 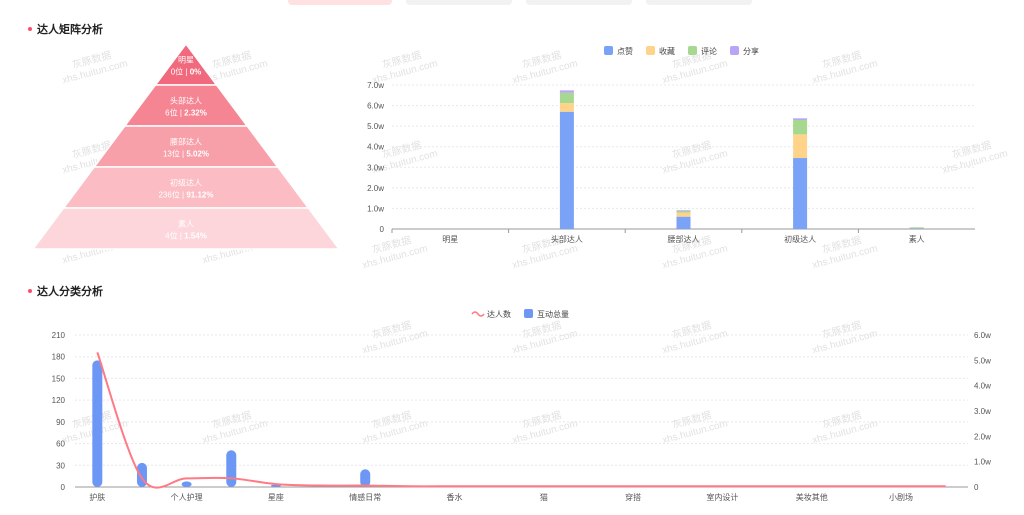 I want to click on x-tick-label: 美妆其他, so click(x=812, y=497).